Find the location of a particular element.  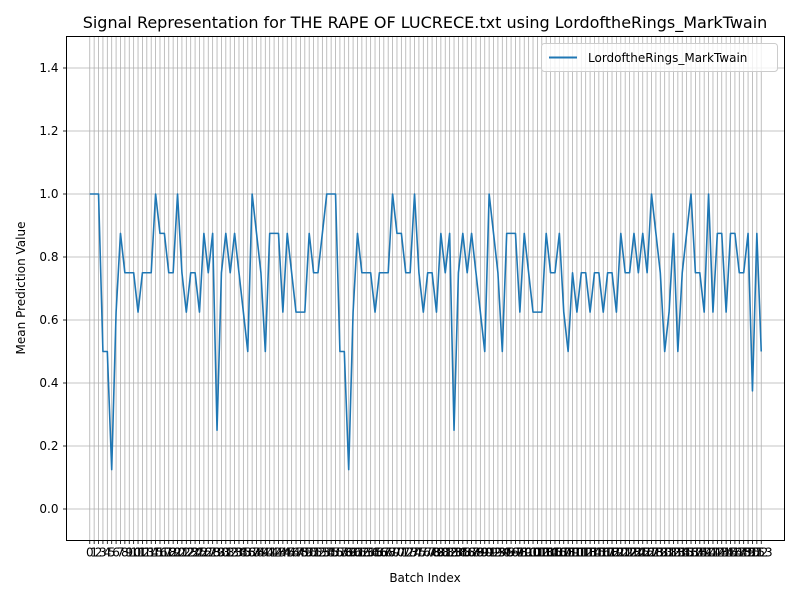

x-tick-label: 146 is located at coordinates (730, 553).